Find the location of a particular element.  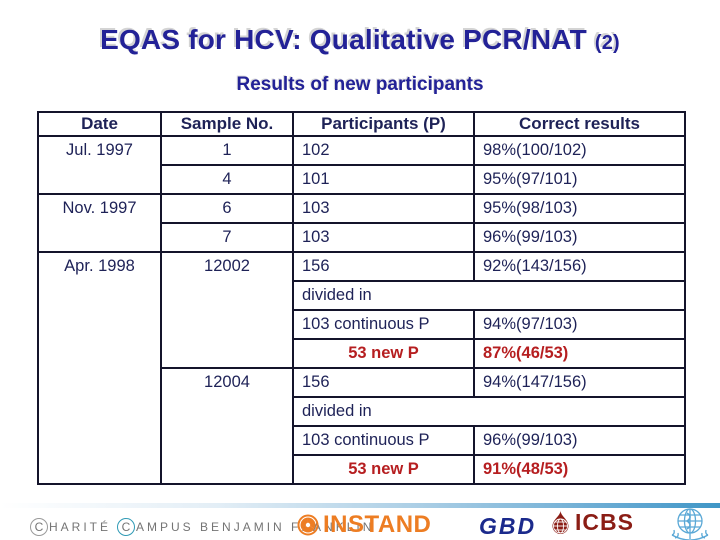

cell-participants: 101 is located at coordinates (383, 179).